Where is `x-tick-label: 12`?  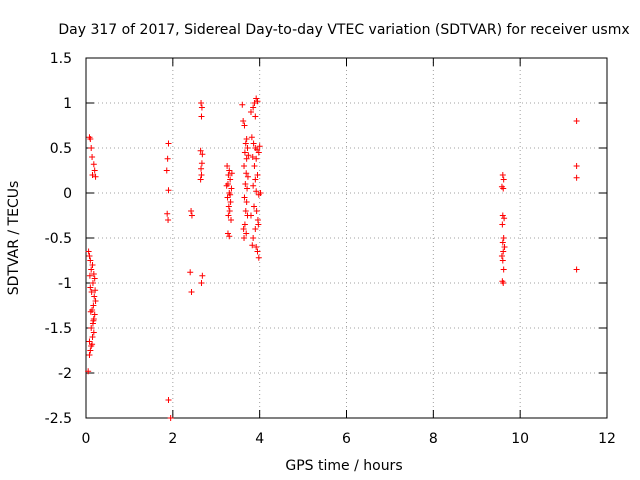
x-tick-label: 12 is located at coordinates (607, 439).